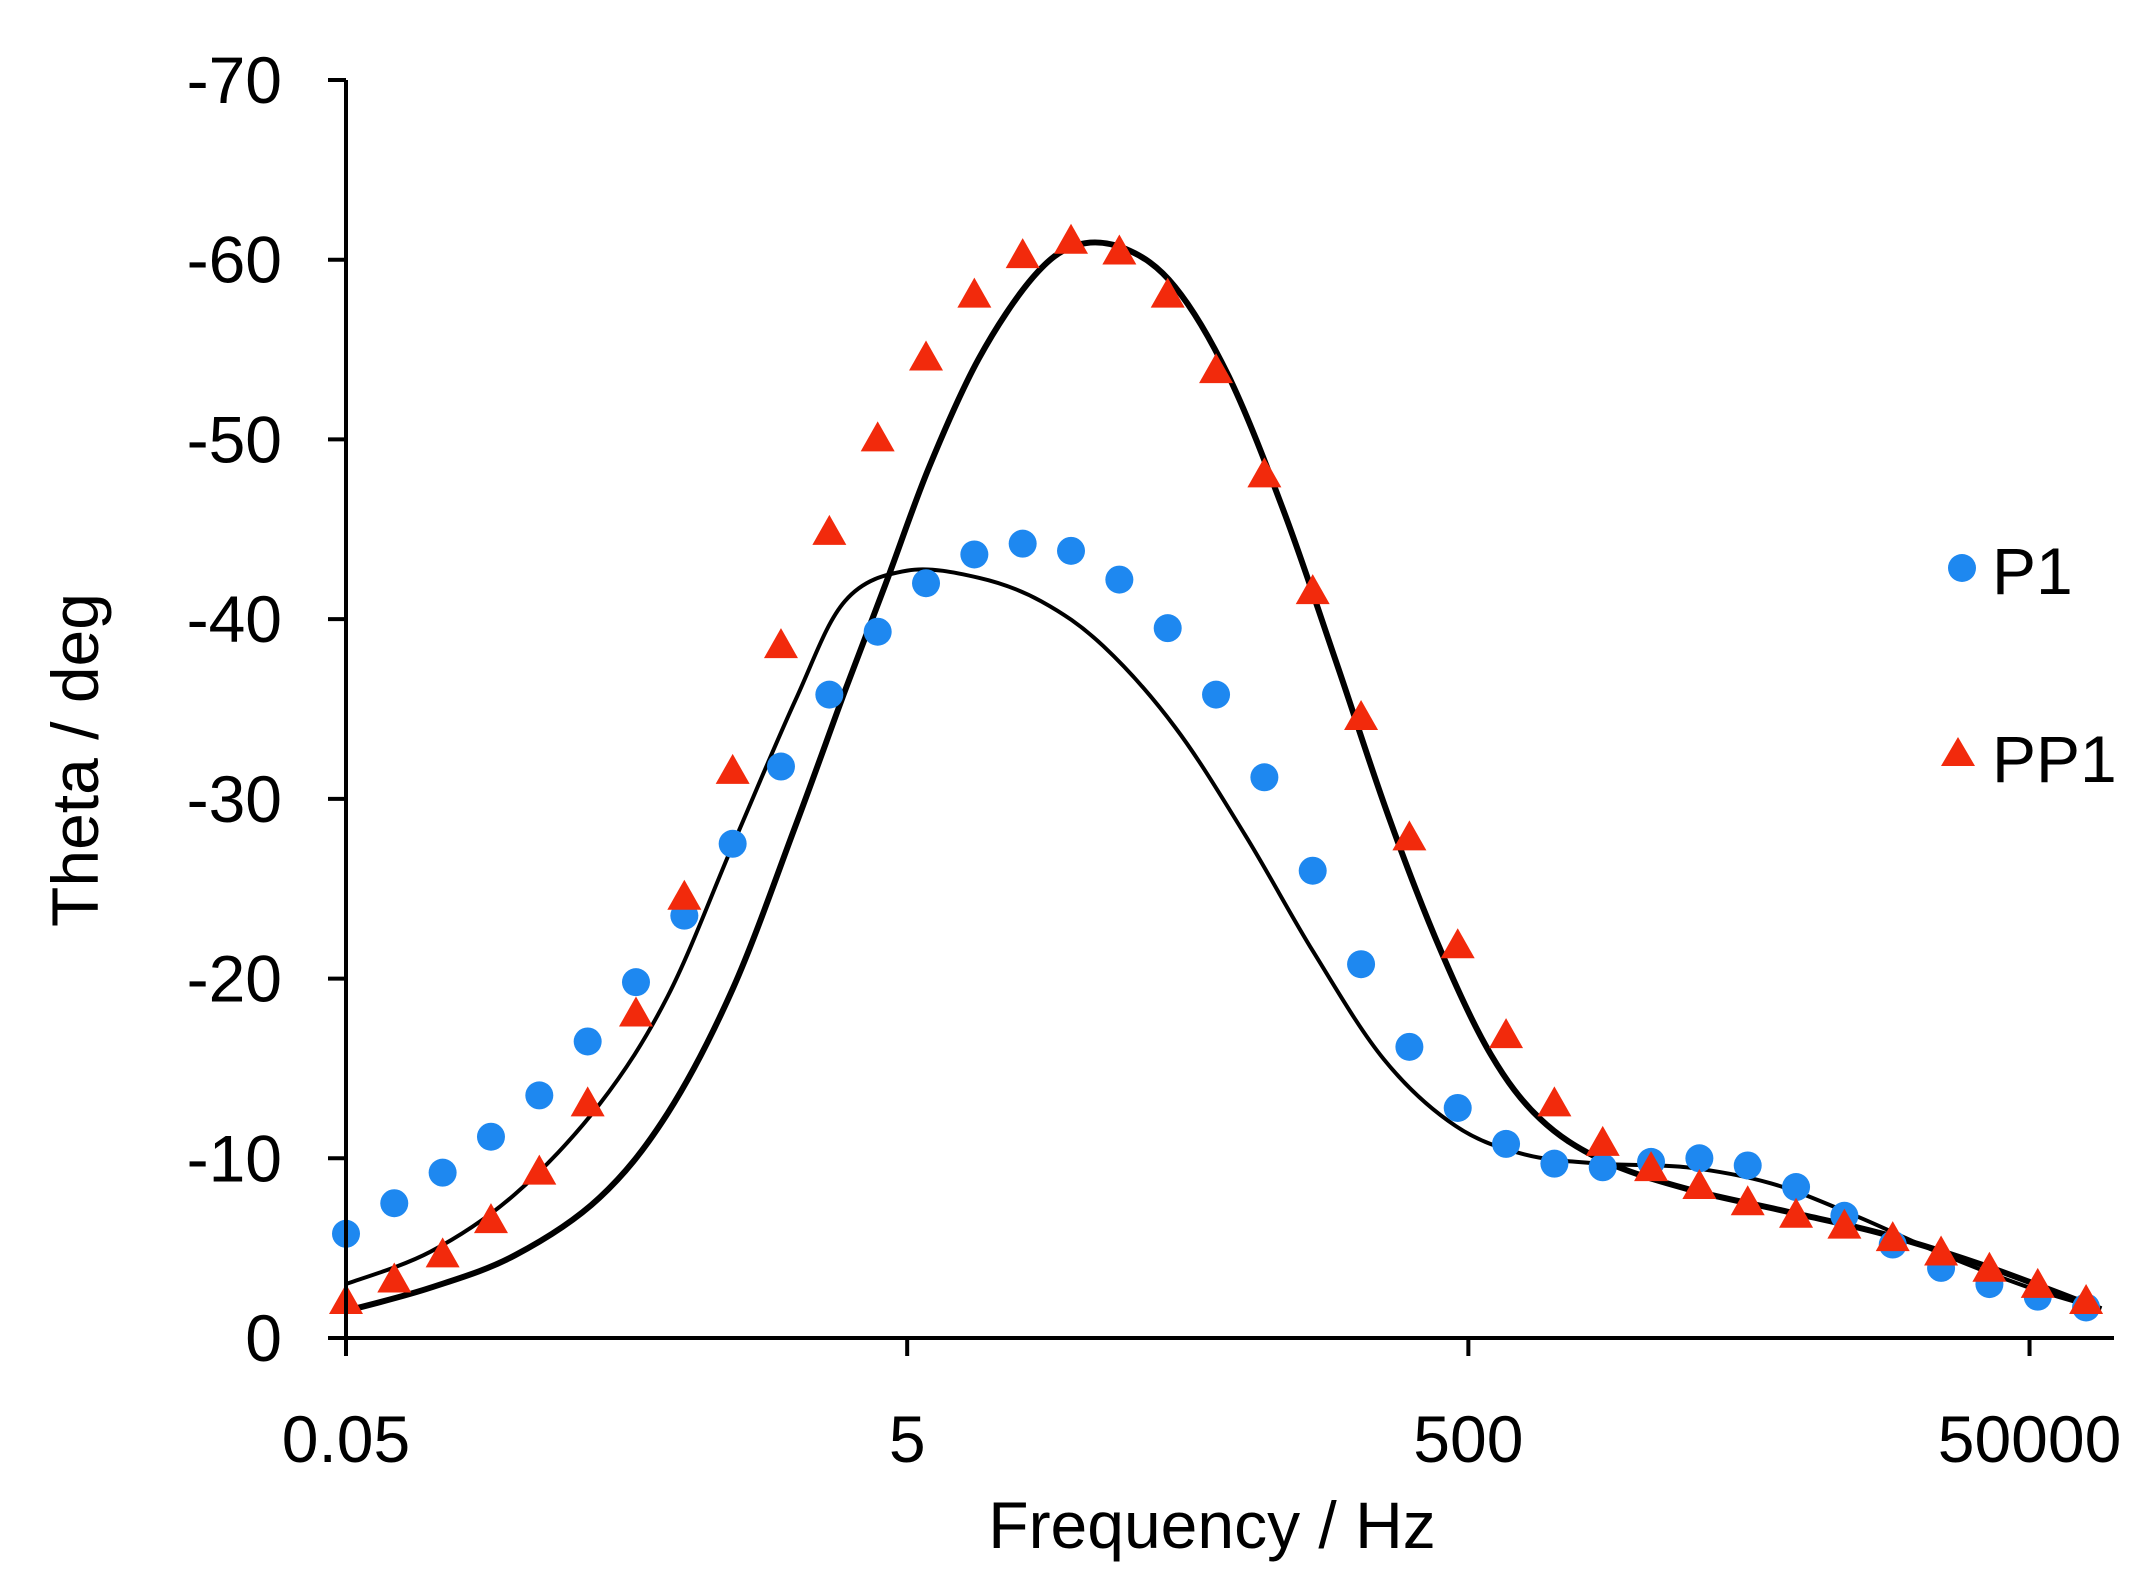  Describe the element at coordinates (1202, 1407) in the screenshot. I see `x-ticks: 0.05 5 500 50000` at that location.